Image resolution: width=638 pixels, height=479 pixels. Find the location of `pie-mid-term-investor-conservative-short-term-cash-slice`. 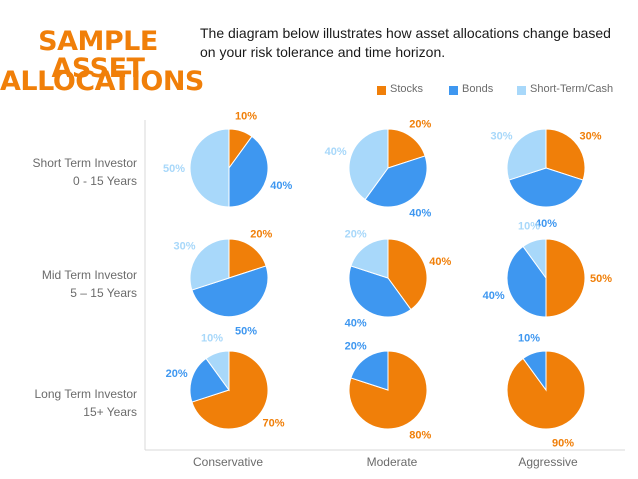

pie-mid-term-investor-conservative-short-term-cash-slice is located at coordinates (209, 264).